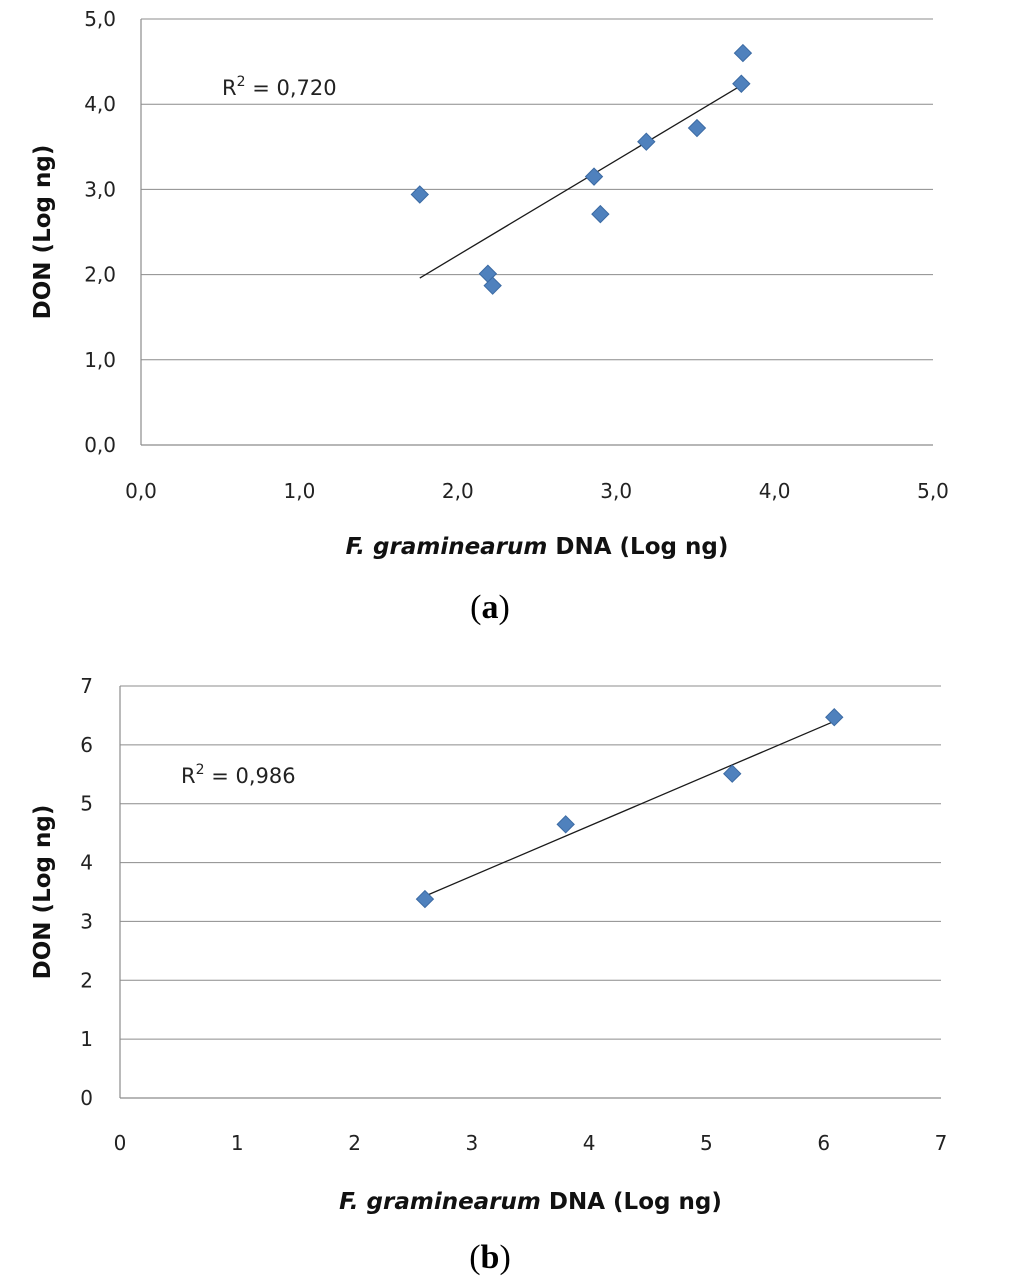 This screenshot has height=1284, width=1024. What do you see at coordinates (941, 1143) in the screenshot?
I see `x-tick-label: 7` at bounding box center [941, 1143].